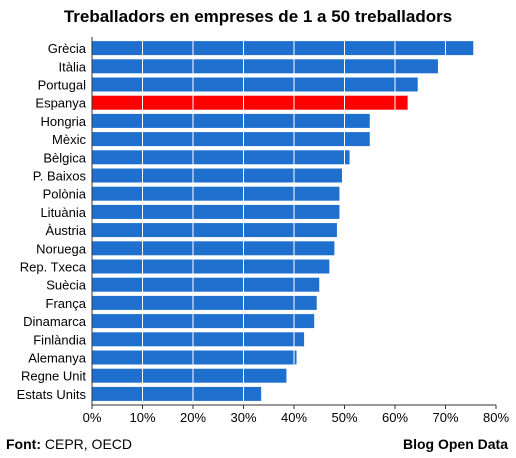  I want to click on category-label-5: Mèxic, so click(69, 139).